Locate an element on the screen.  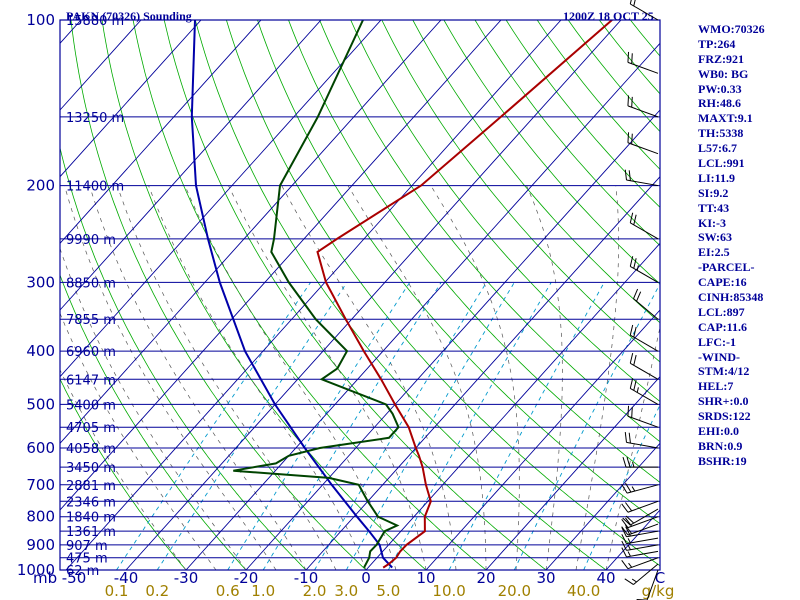
pressure-tick-label: 100 is located at coordinates (40, 20).